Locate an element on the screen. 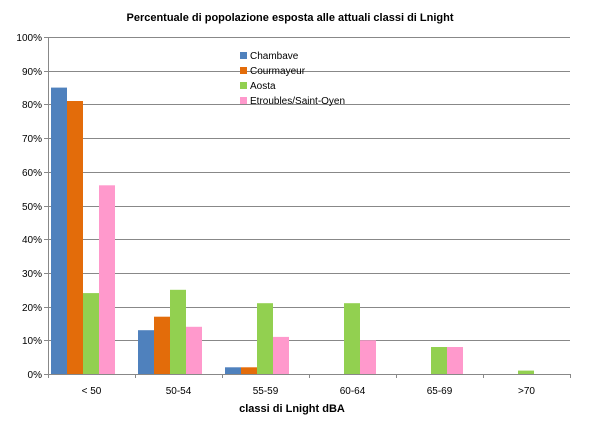 The image size is (589, 423). x-tick-label: 60-64 is located at coordinates (353, 391).